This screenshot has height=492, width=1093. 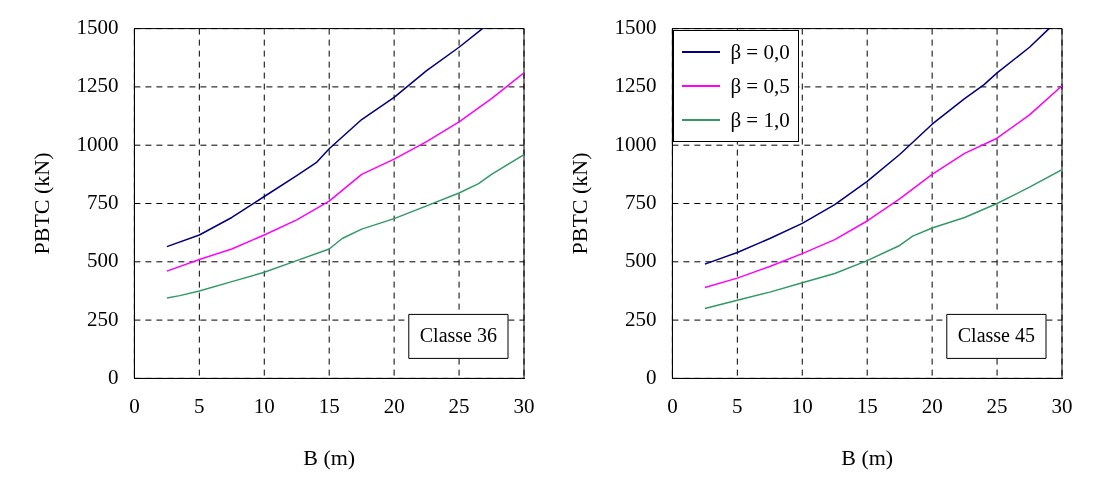 What do you see at coordinates (996, 334) in the screenshot?
I see `annotation: Classe 45` at bounding box center [996, 334].